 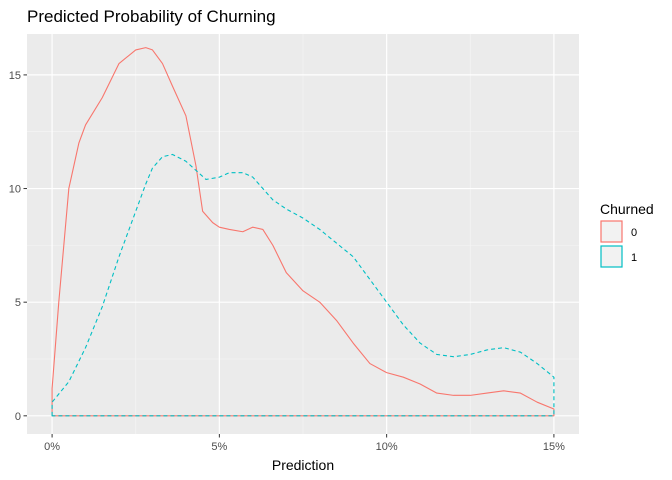 What do you see at coordinates (303, 465) in the screenshot?
I see `x-axis-title: Prediction` at bounding box center [303, 465].